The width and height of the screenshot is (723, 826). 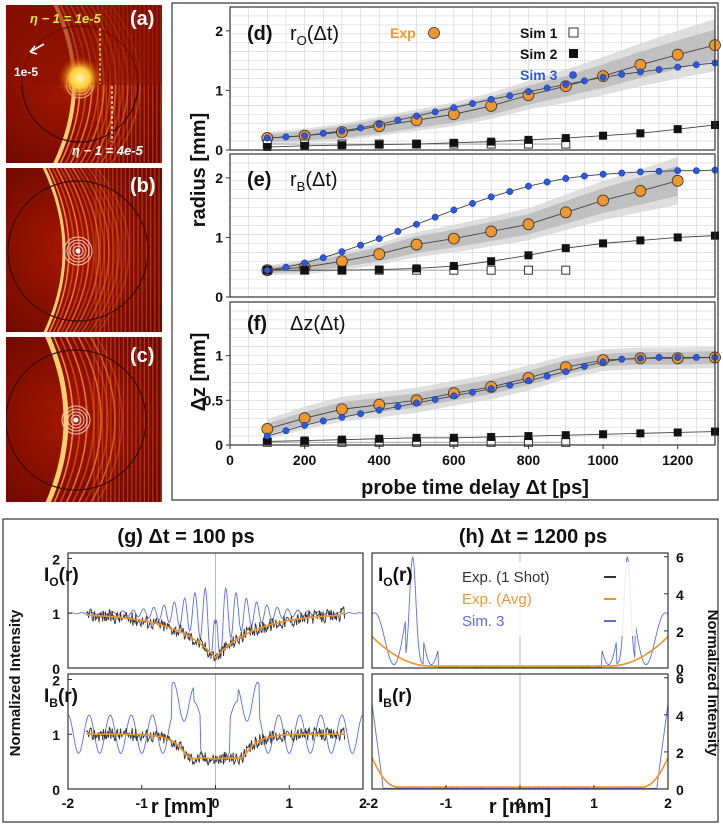 I want to click on legend-exp-marker, so click(x=434, y=33).